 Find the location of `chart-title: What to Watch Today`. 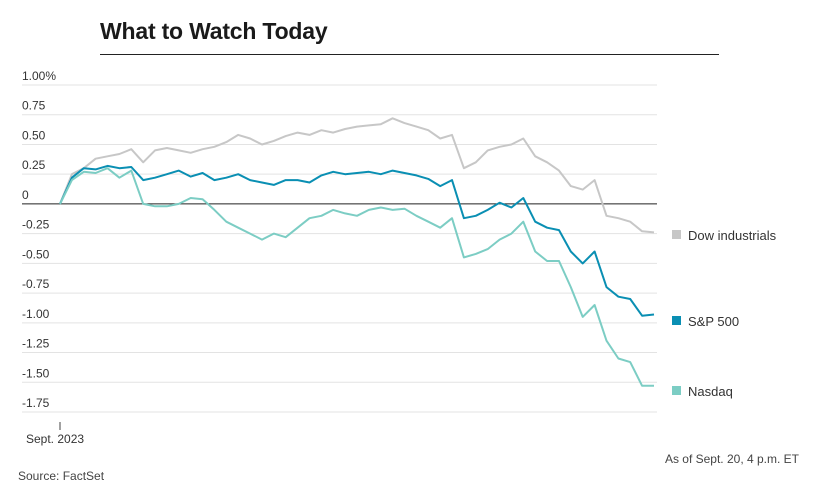

chart-title: What to Watch Today is located at coordinates (214, 31).